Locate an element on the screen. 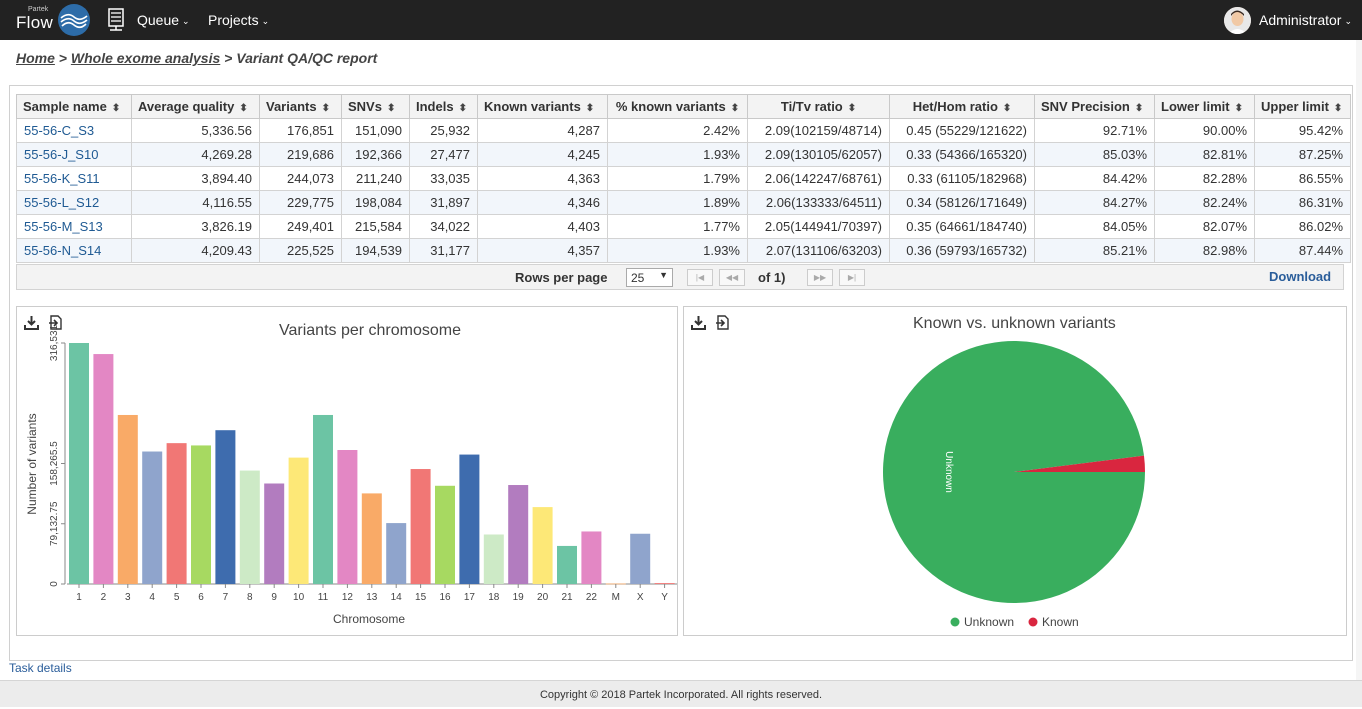 Image resolution: width=1362 pixels, height=709 pixels. sample-name-cell: 55-56-L_S12 is located at coordinates (74, 202).